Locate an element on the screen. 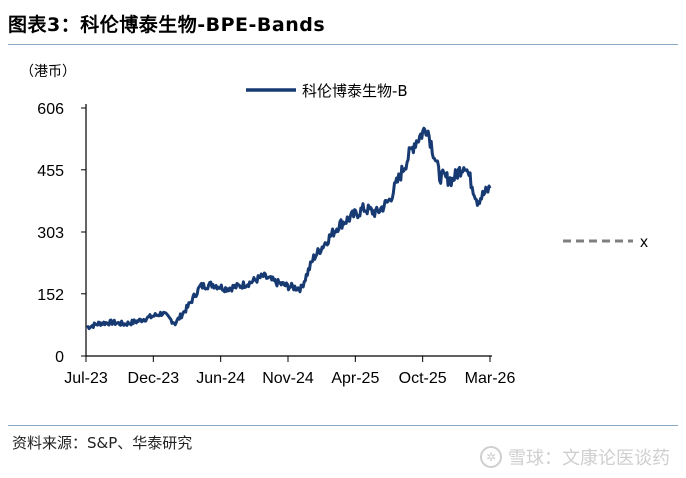 Image resolution: width=686 pixels, height=478 pixels. x-tick-label: Oct-25 is located at coordinates (423, 378).